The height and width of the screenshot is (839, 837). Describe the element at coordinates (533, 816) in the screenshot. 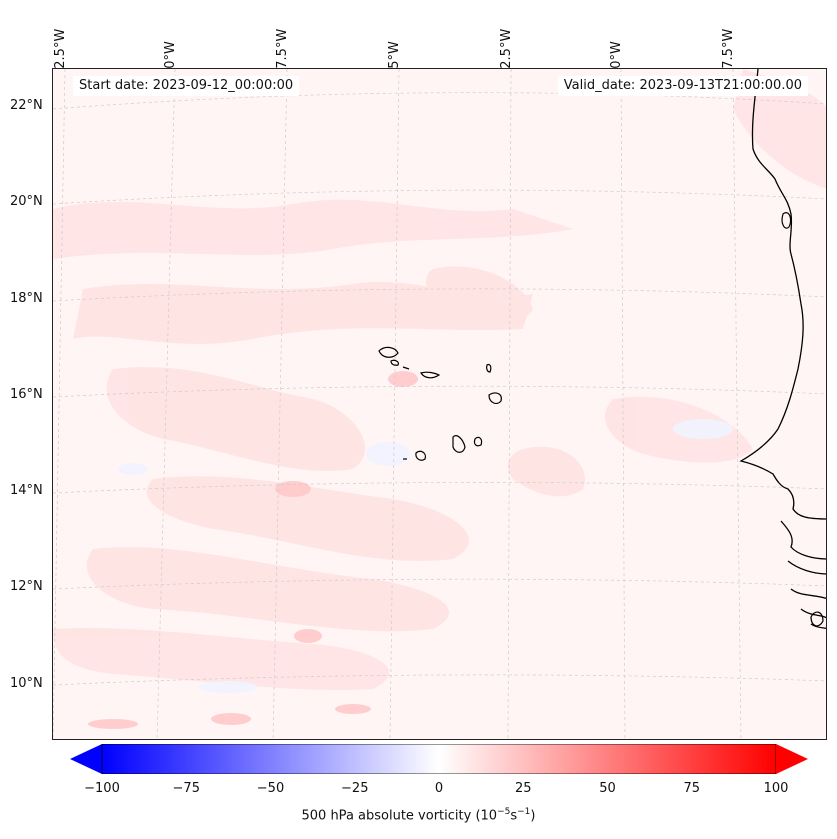

I see `colorbar-label-suffix: )` at that location.